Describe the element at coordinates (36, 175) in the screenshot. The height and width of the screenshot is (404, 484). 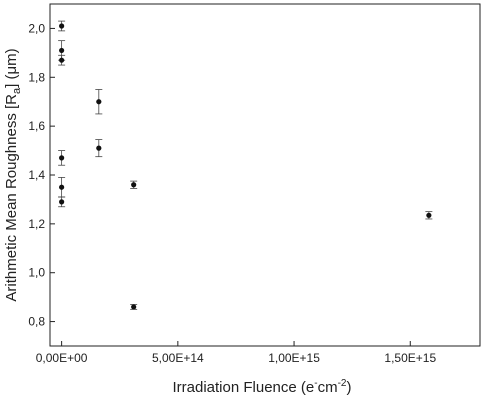
I see `y-tick-label: 1,4` at that location.